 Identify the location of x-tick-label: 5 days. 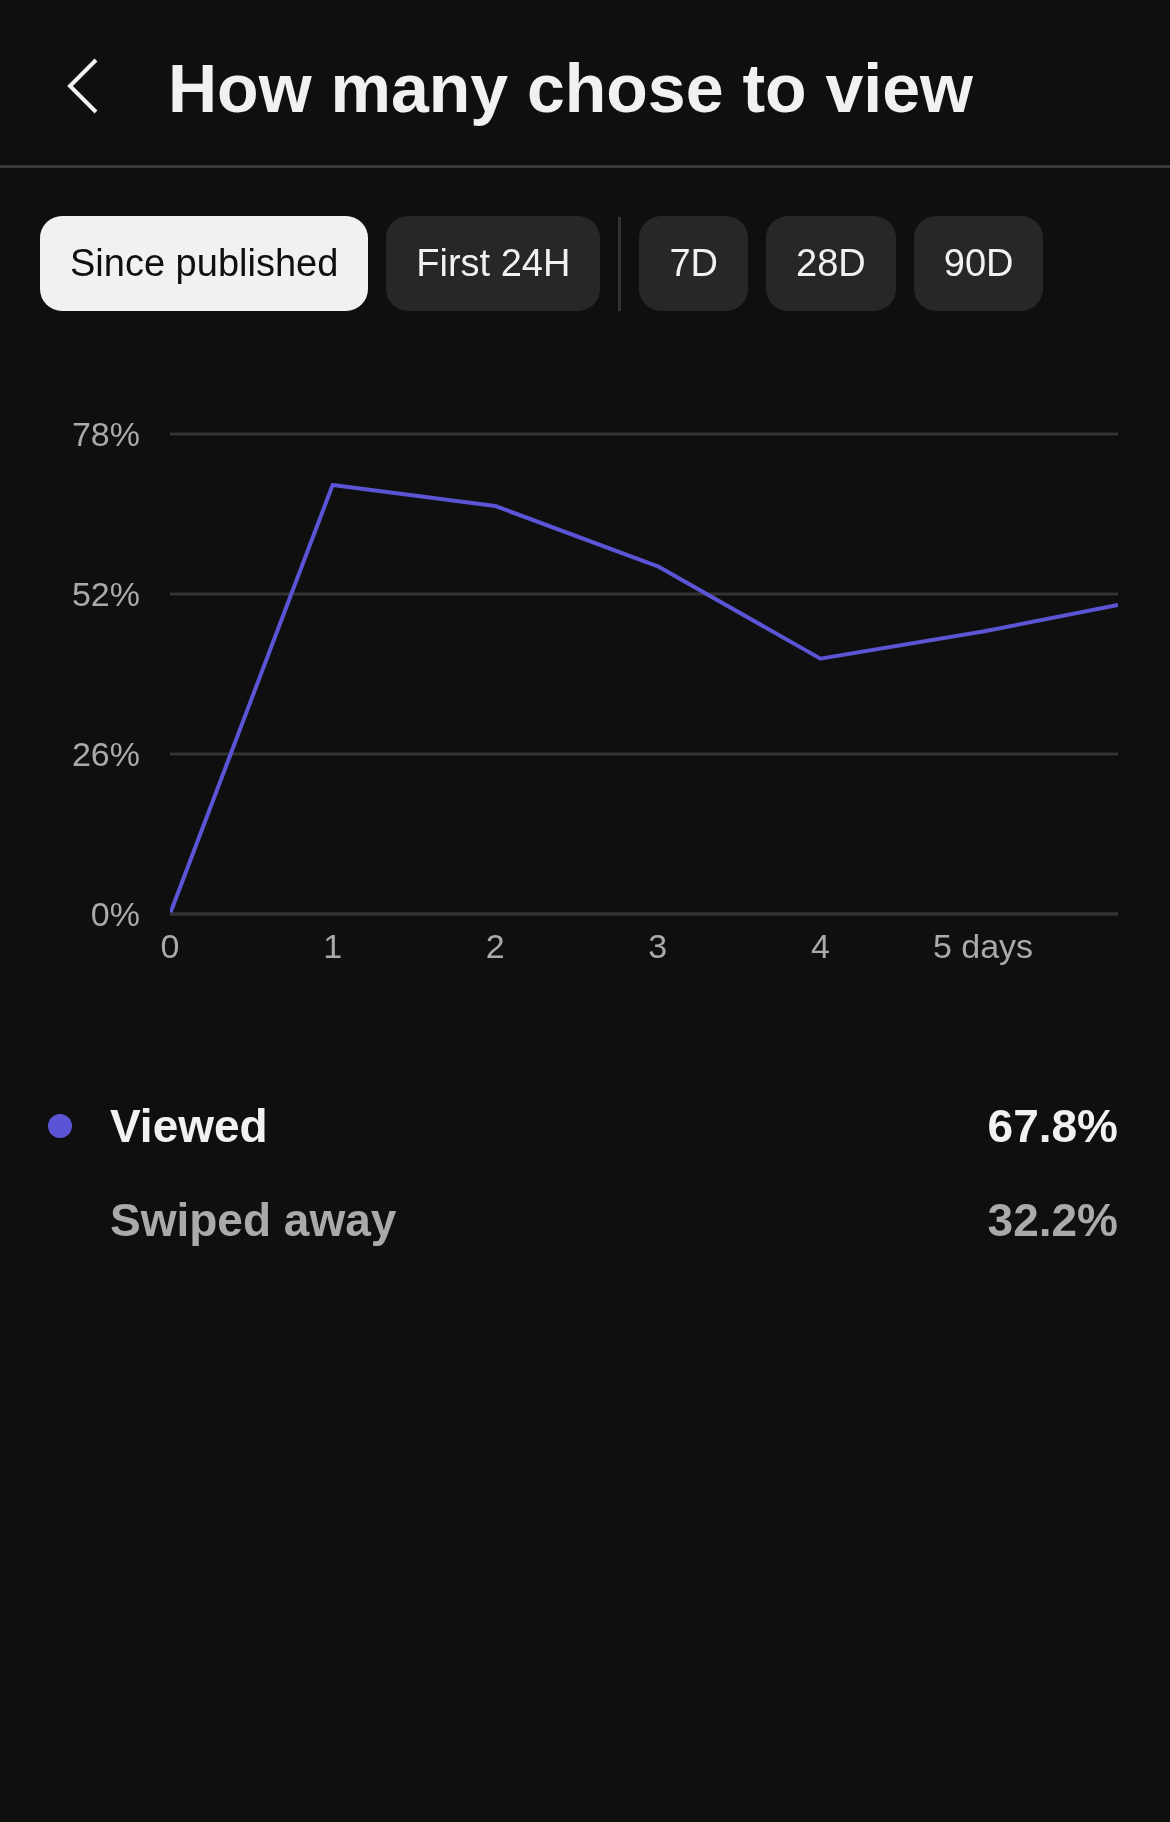
(983, 946).